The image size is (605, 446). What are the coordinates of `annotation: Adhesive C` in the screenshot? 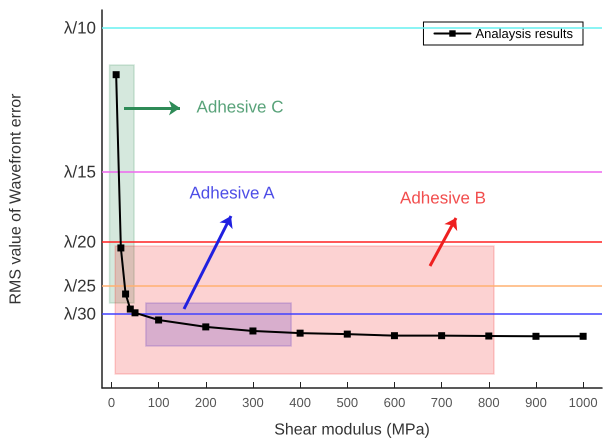 It's located at (240, 107).